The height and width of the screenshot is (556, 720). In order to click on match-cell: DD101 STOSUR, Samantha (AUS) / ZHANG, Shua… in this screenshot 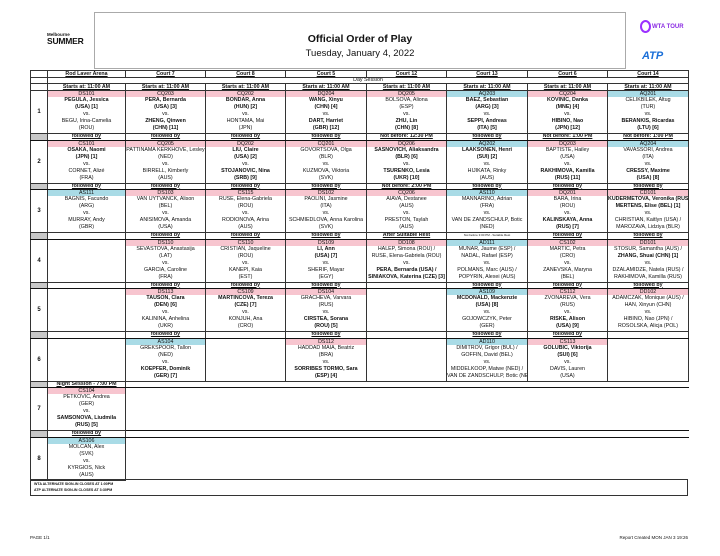, I will do `click(648, 260)`.